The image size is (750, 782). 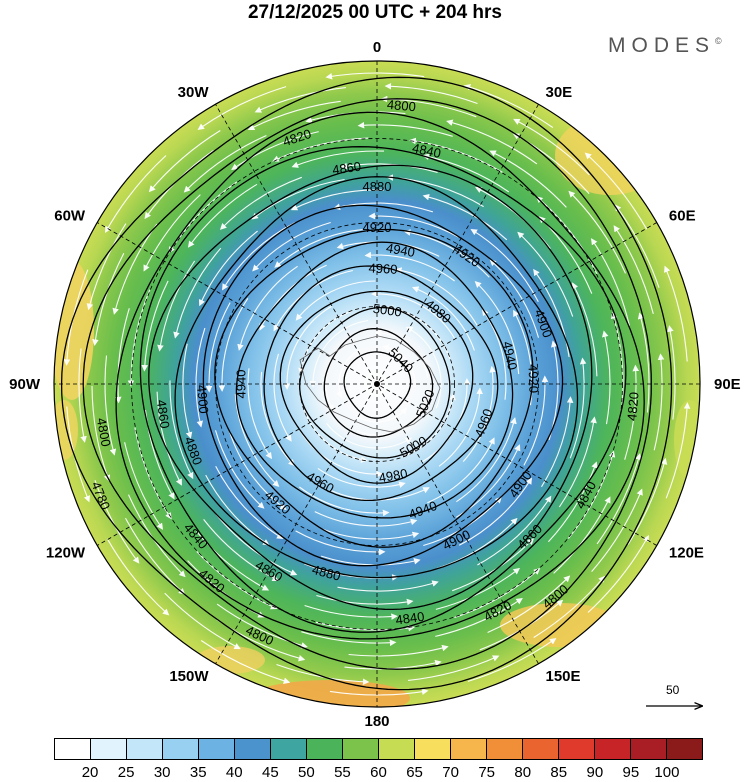 What do you see at coordinates (375, 12) in the screenshot?
I see `map-title: 27/12/2025 00 UTC + 204 hrs` at bounding box center [375, 12].